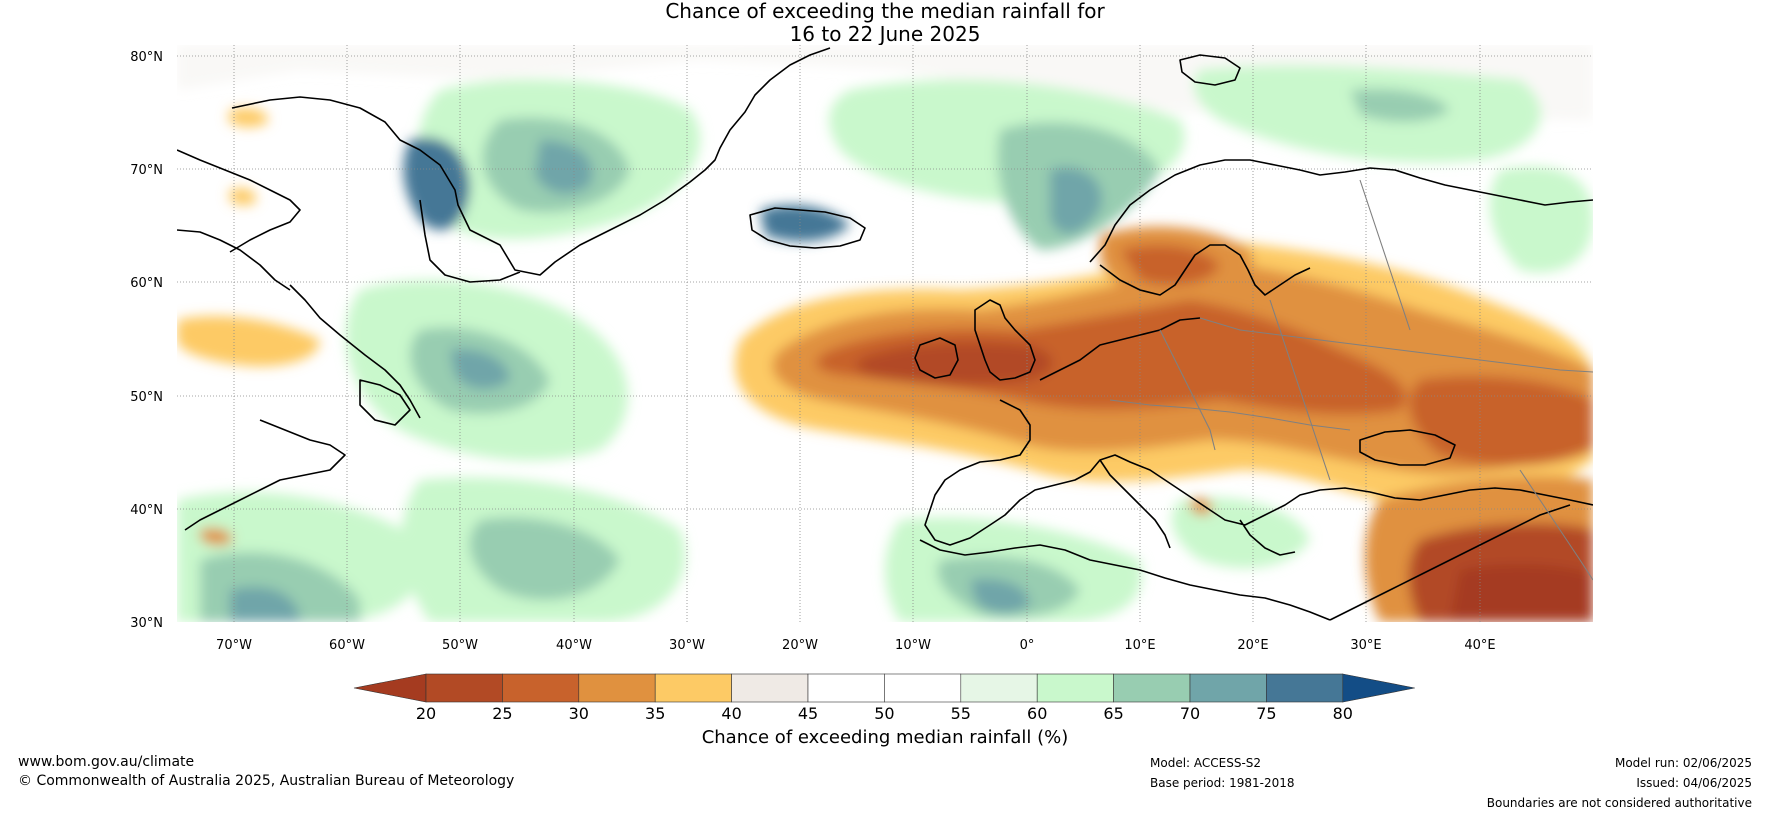  What do you see at coordinates (731, 713) in the screenshot?
I see `colorbar-tick-label: 40` at bounding box center [731, 713].